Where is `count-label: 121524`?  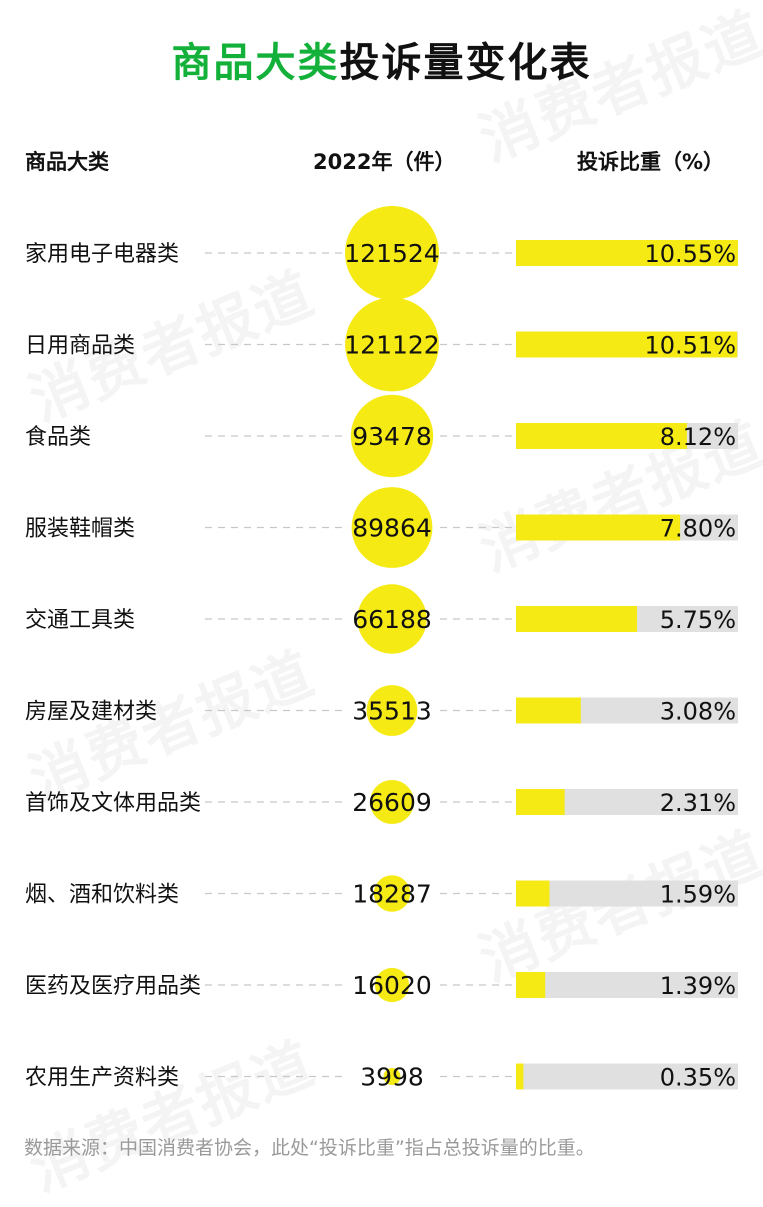 count-label: 121524 is located at coordinates (391, 253).